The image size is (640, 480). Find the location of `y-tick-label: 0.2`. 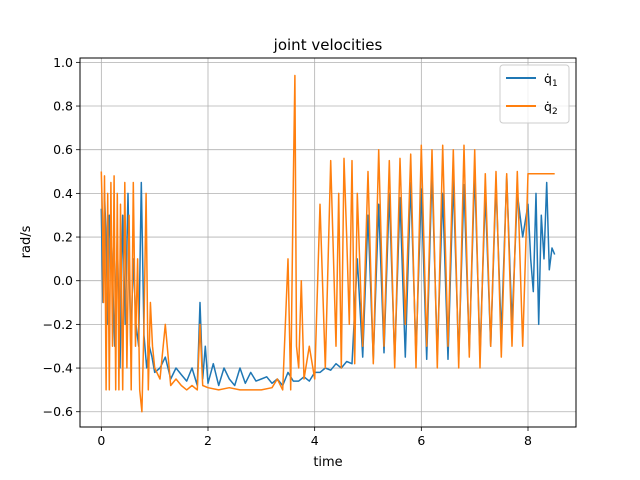

y-tick-label: 0.2 is located at coordinates (63, 237).